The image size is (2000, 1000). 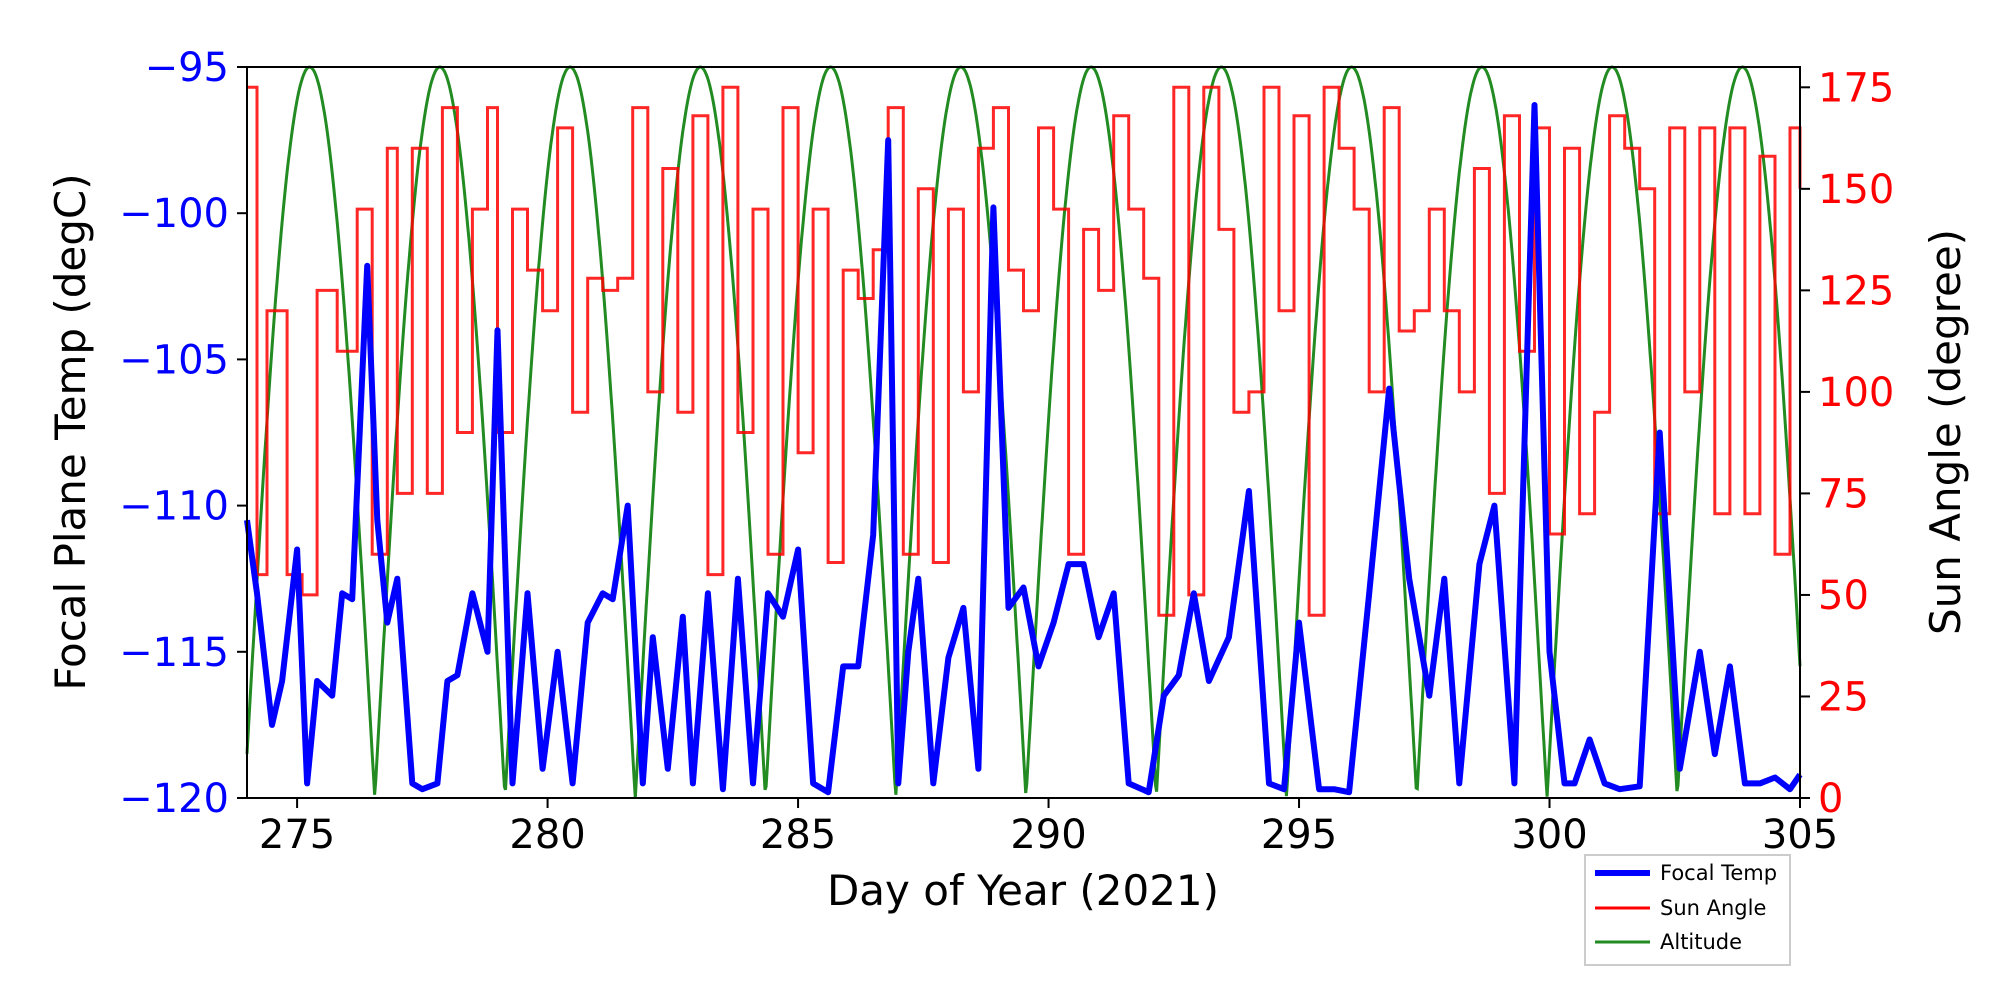 What do you see at coordinates (174, 653) in the screenshot?
I see `left-y-tick-label: −115` at bounding box center [174, 653].